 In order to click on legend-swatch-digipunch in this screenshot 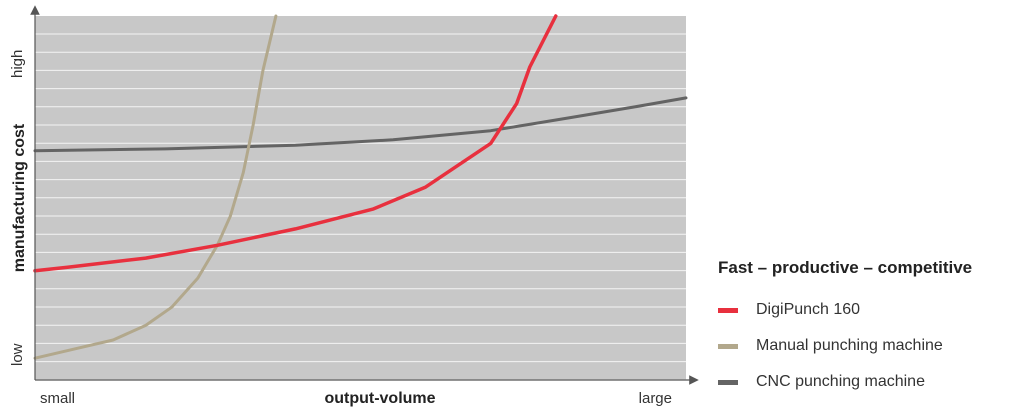, I will do `click(728, 310)`.